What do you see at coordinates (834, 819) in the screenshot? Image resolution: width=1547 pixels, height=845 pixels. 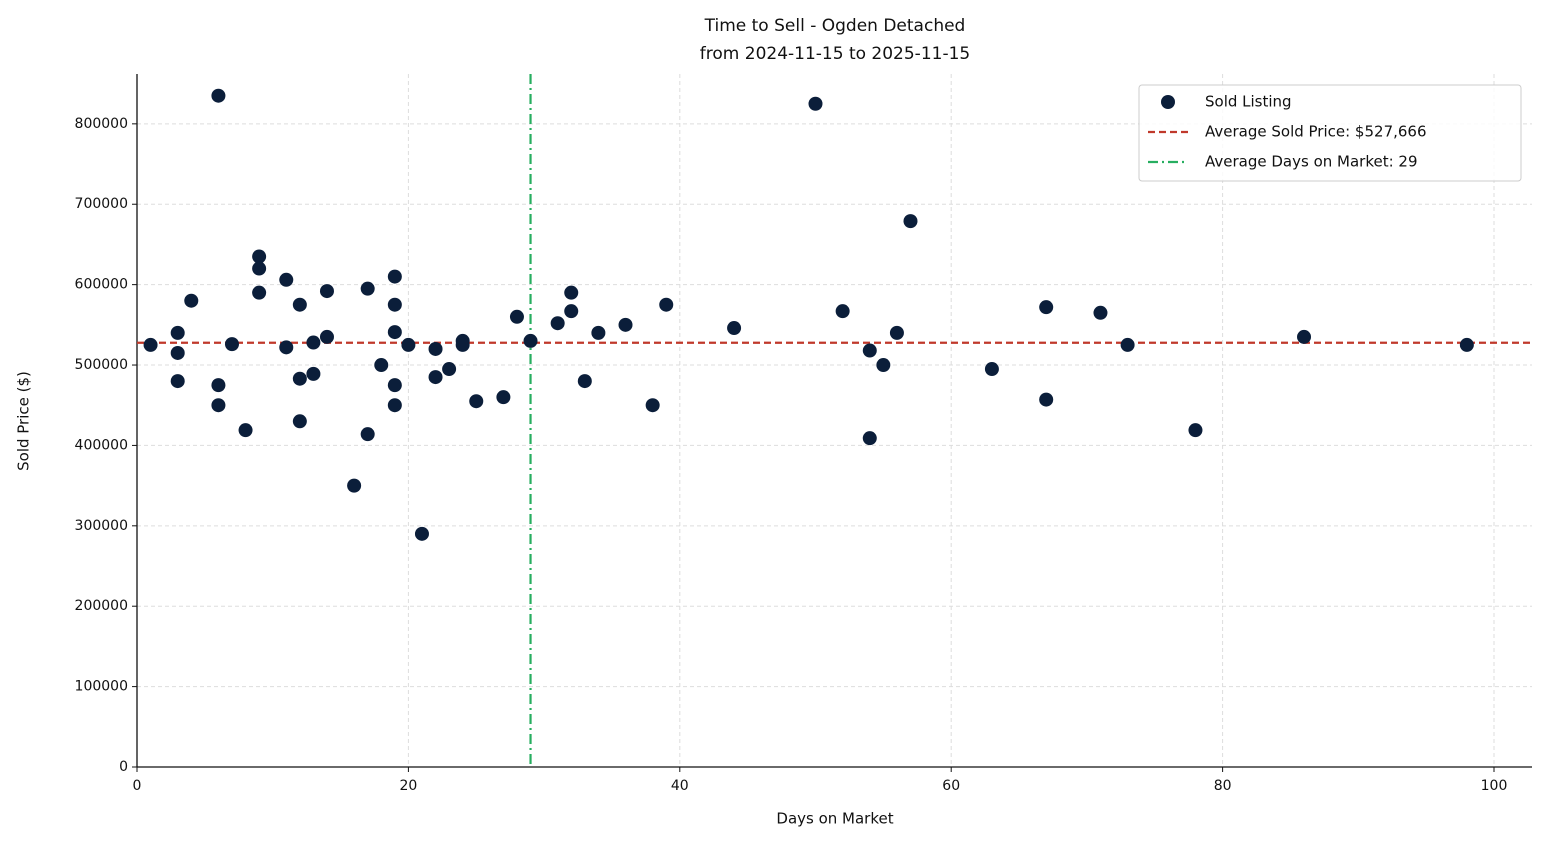 I see `x-axis-label: Days on Market` at bounding box center [834, 819].